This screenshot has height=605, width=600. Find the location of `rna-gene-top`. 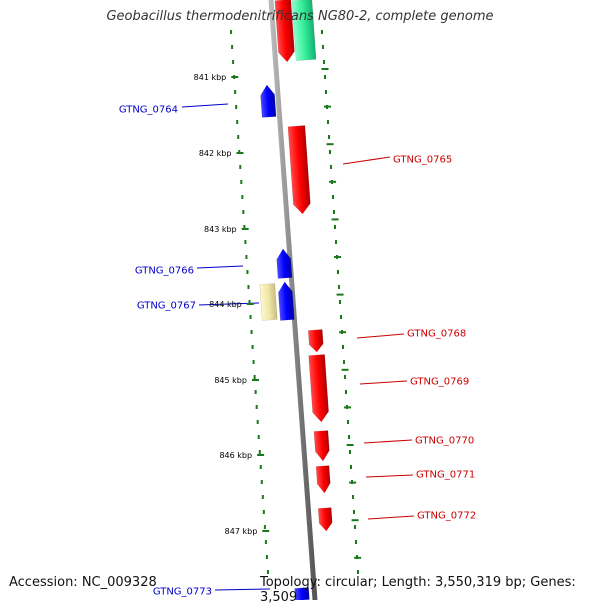

rna-gene-top is located at coordinates (304, 30).